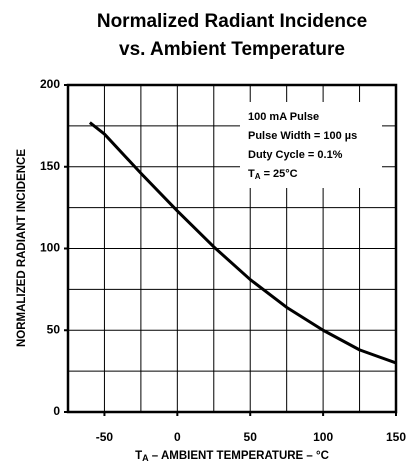  Describe the element at coordinates (251, 437) in the screenshot. I see `x-tick-label: 50` at that location.